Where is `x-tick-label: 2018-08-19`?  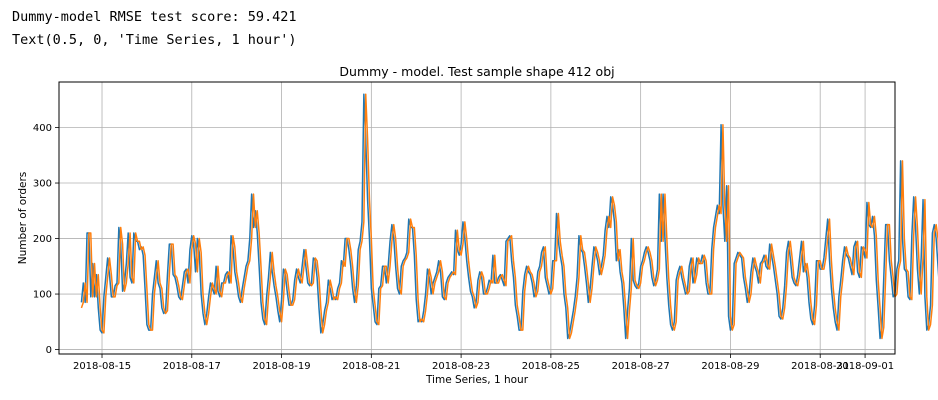
x-tick-label: 2018-08-19 is located at coordinates (281, 366).